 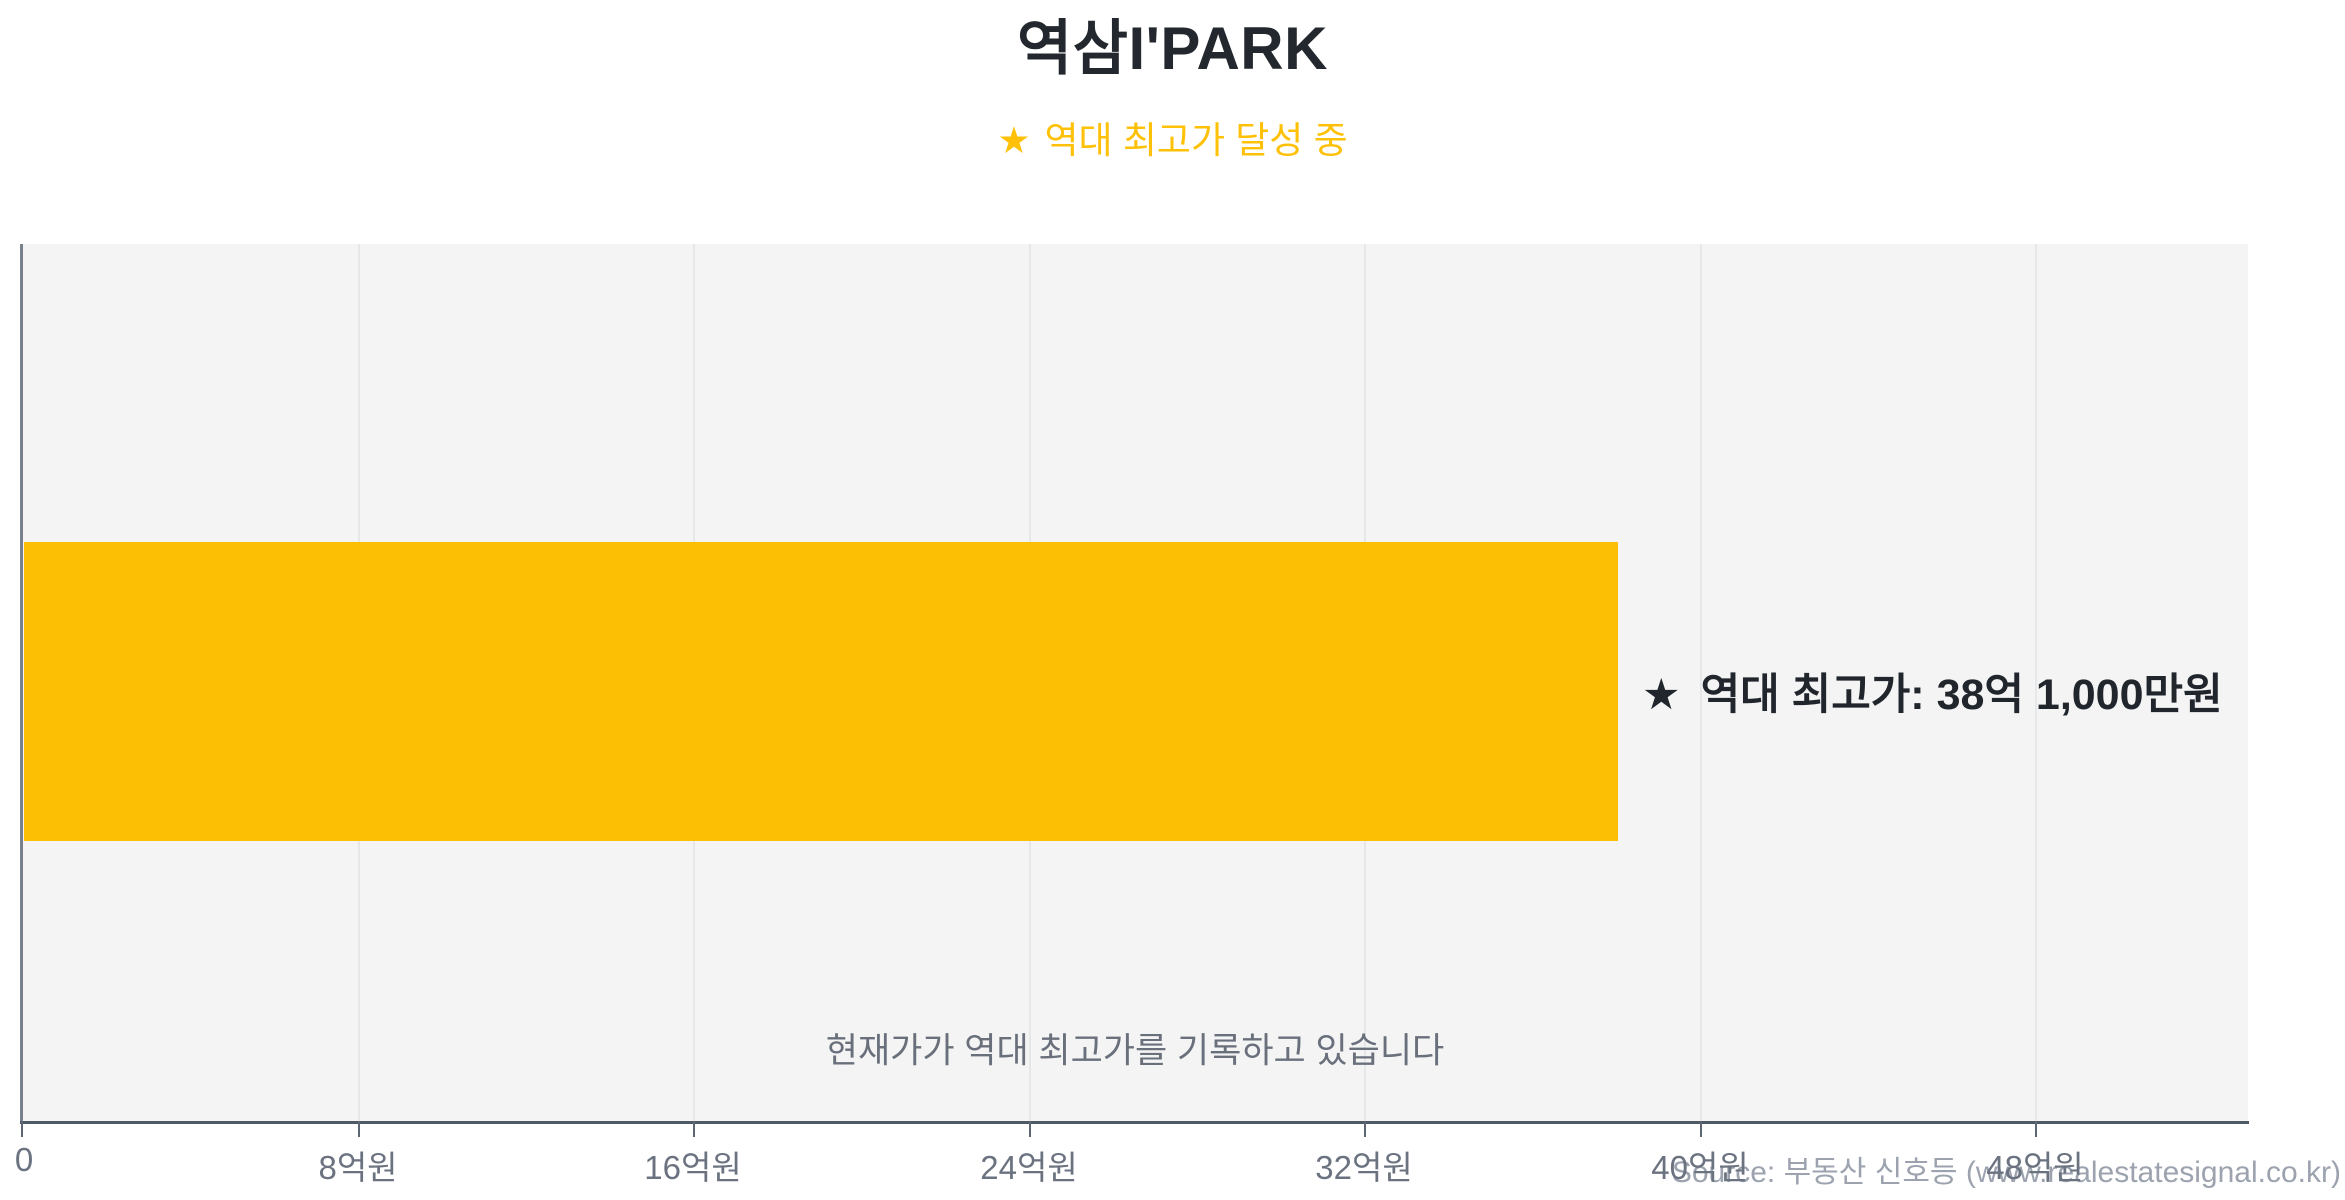 I want to click on hint-text: 현재가가 역대 최고가를 기록하고 있습니다, so click(x=1135, y=1051).